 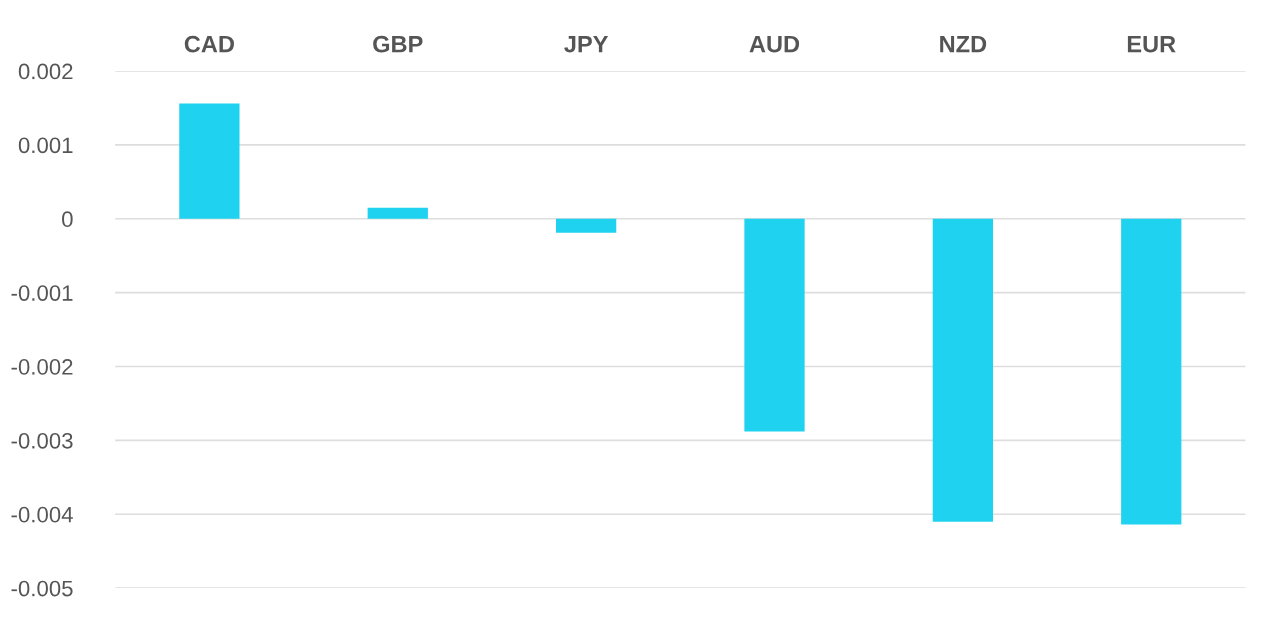 I want to click on x-tick-label: EUR, so click(x=1151, y=44).